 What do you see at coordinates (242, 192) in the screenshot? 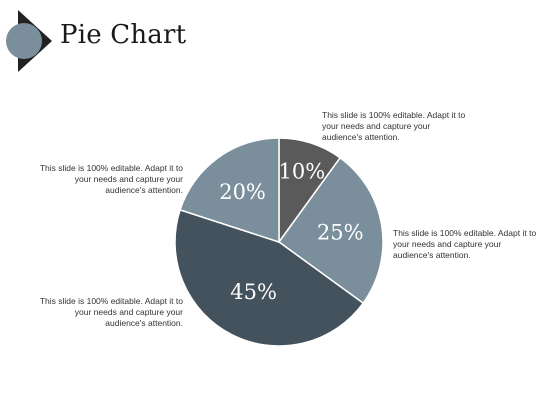
I see `pie-slice-label-4: 20%` at bounding box center [242, 192].